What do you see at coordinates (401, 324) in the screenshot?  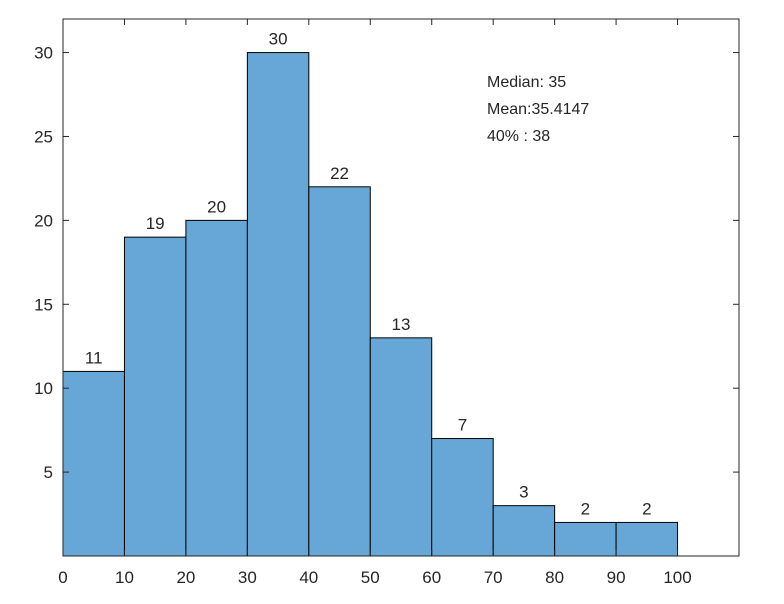 I see `bar-data-label: 13` at bounding box center [401, 324].